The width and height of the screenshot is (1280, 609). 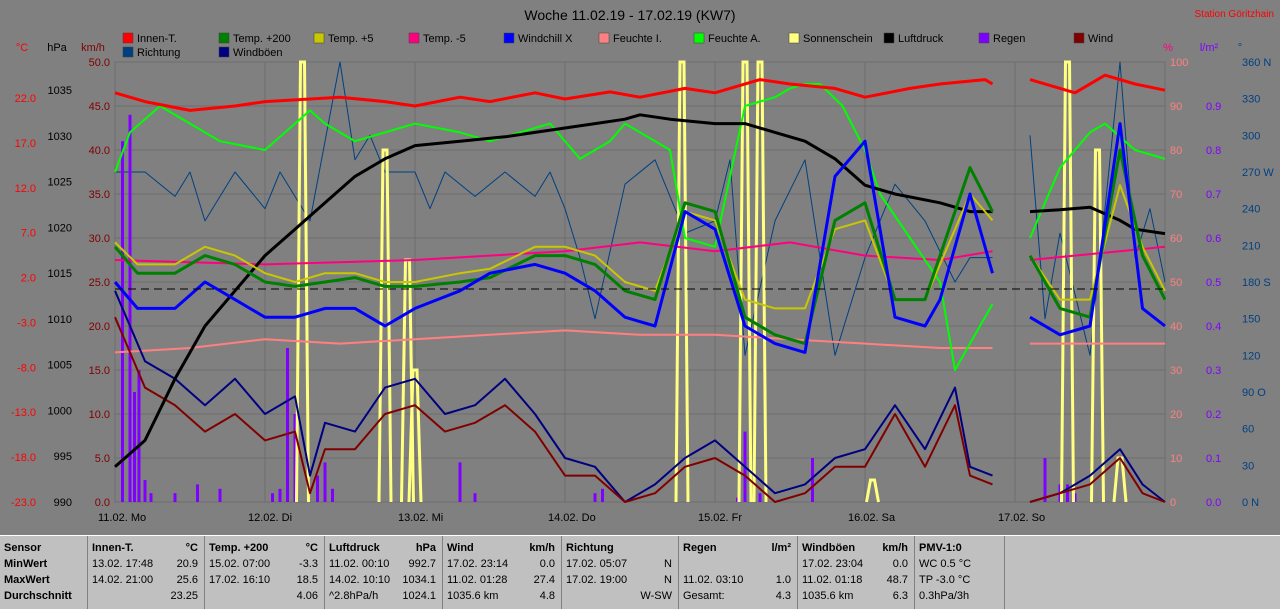 What do you see at coordinates (620, 572) in the screenshot?
I see `stats-column-richtung: Richtung 17.02. 05:07 N 17.02. 19:00 N W-SW` at bounding box center [620, 572].